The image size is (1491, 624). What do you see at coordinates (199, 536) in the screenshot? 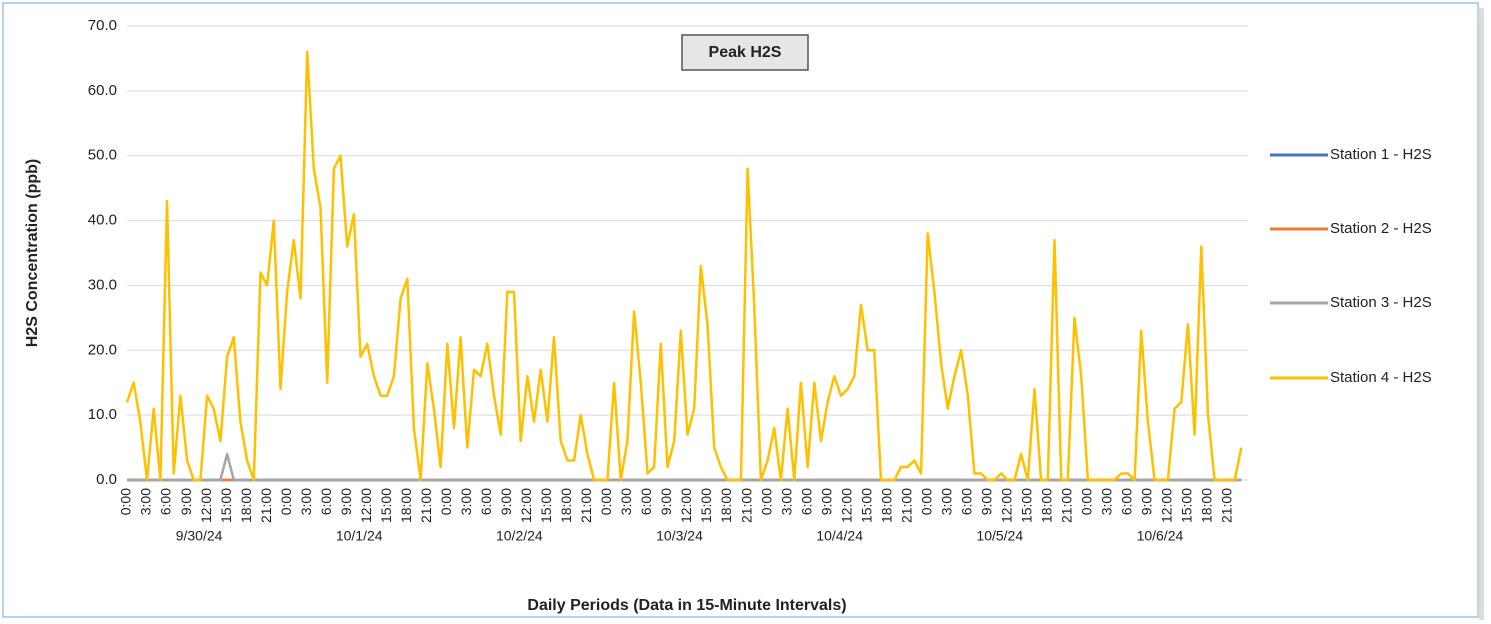
I see `day-label: 9/30/24` at bounding box center [199, 536].